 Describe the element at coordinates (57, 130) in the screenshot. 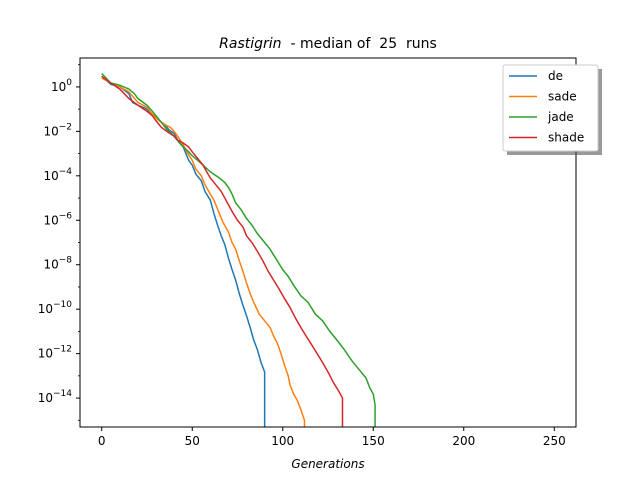

I see `y-tick-label: 10⁻²` at that location.